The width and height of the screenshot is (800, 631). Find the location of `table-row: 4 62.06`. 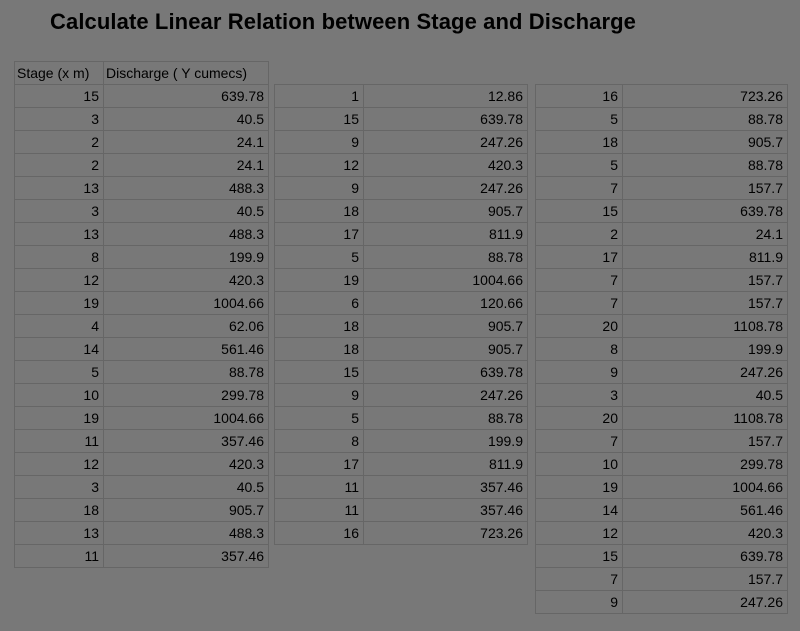

table-row: 4 62.06 is located at coordinates (141, 326).